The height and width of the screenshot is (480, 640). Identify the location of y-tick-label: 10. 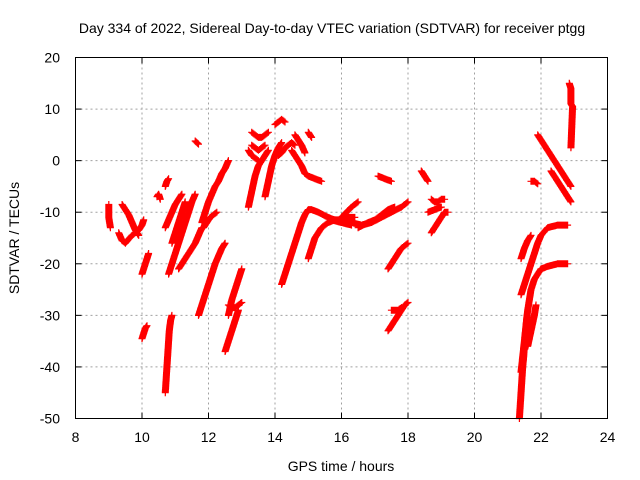
(52, 109).